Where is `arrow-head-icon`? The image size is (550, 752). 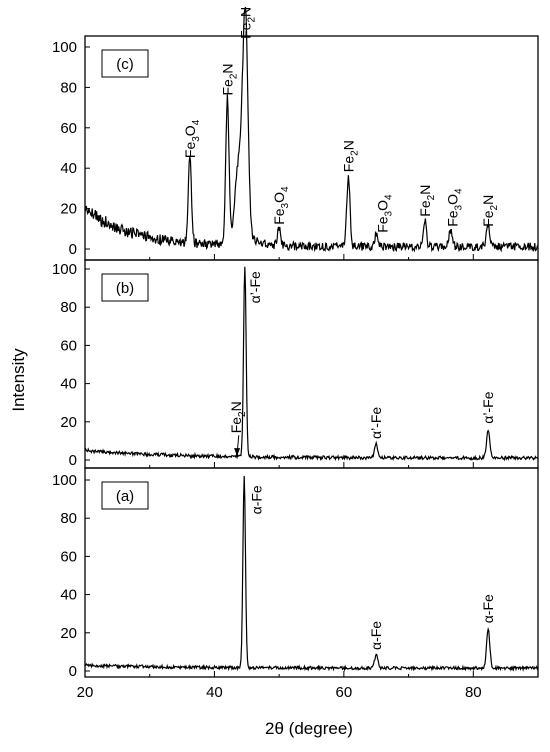
arrow-head-icon is located at coordinates (237, 452).